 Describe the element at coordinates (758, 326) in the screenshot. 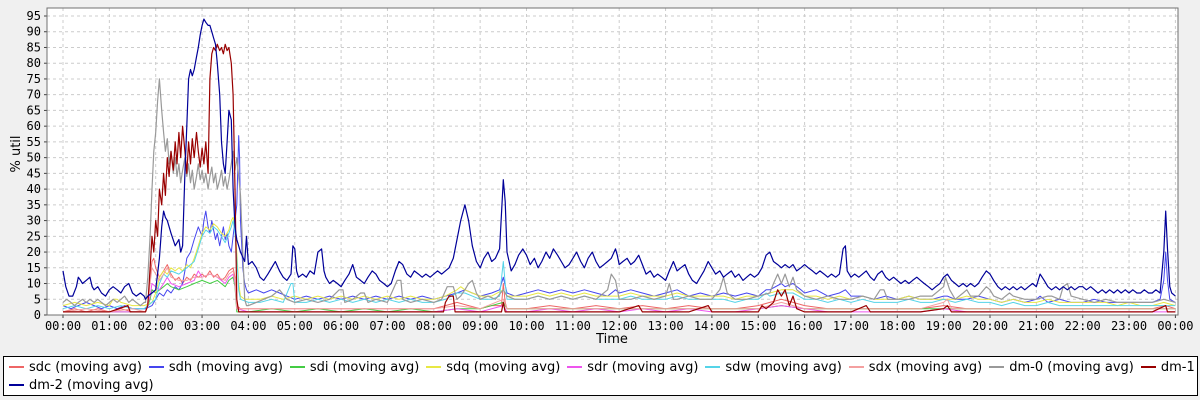

I see `x-tick-label: 15:00` at that location.